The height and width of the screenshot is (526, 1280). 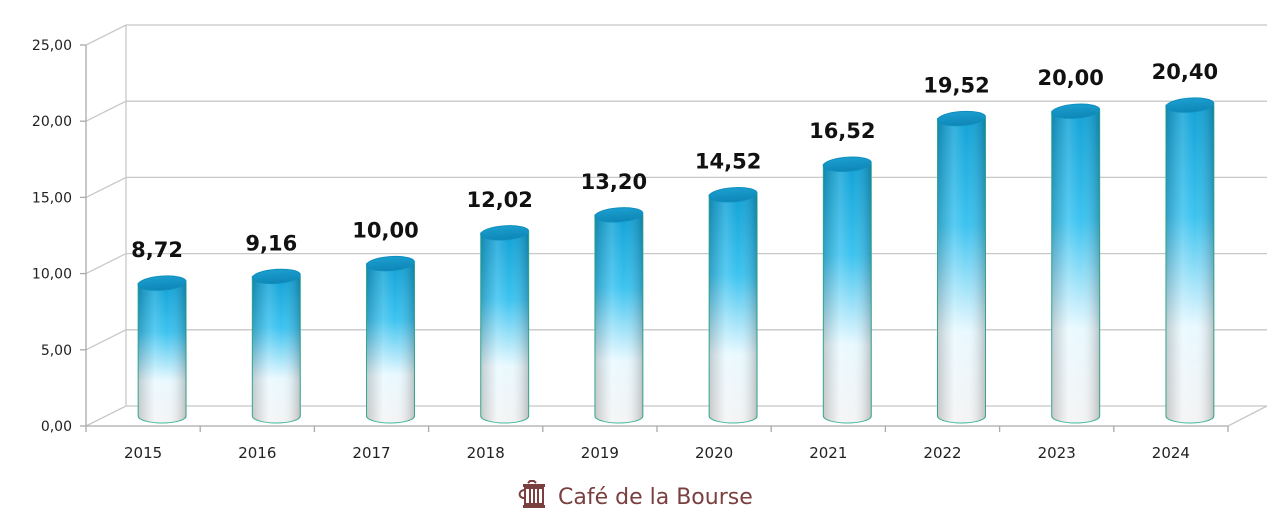 I want to click on y-tick-label: 15,00, so click(x=52, y=198).